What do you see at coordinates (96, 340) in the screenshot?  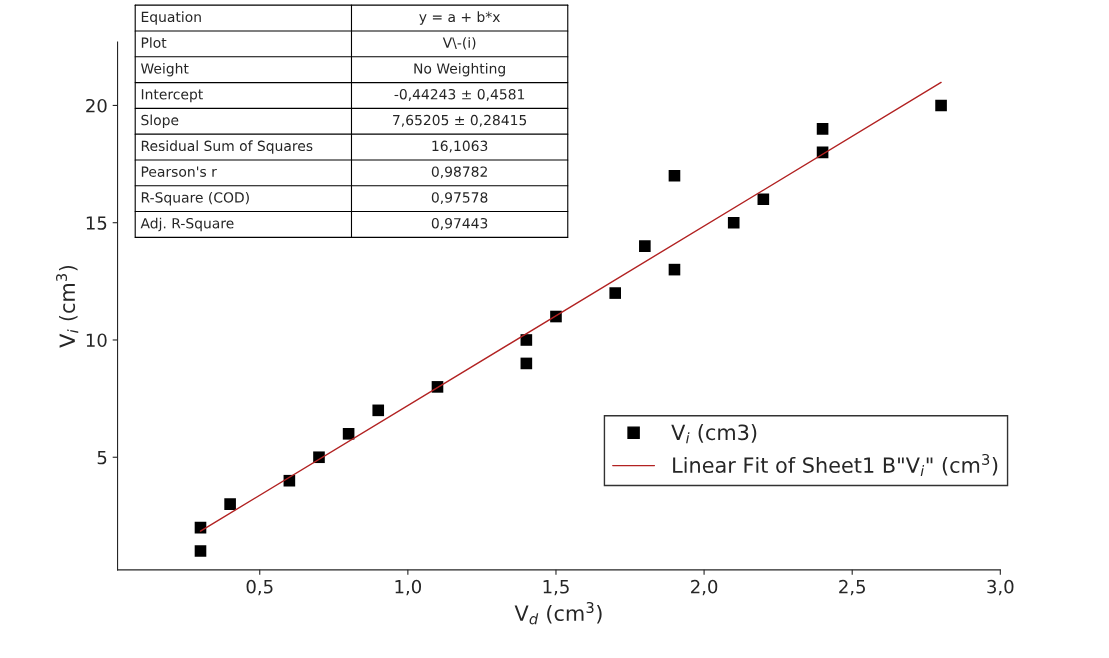 I see `y-tick-label: 10` at bounding box center [96, 340].